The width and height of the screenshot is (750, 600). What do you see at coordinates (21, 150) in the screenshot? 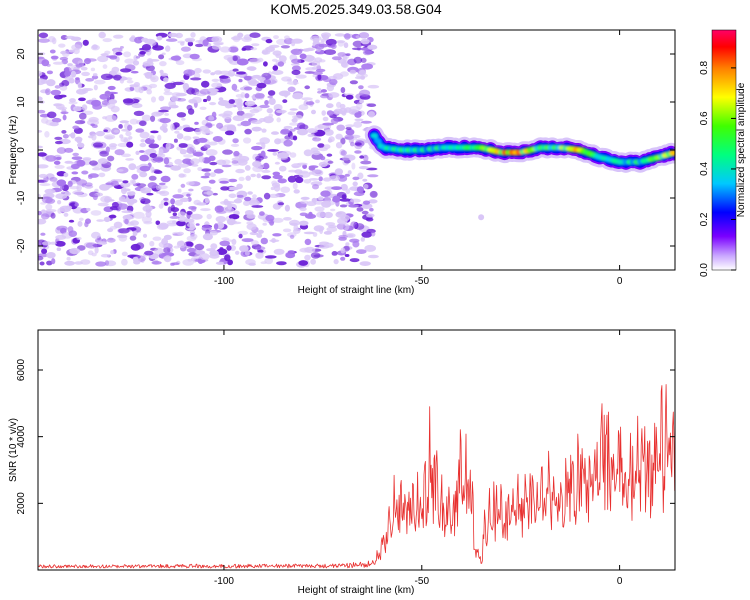
I see `spectrogram-y-tick-label: 0` at bounding box center [21, 150].